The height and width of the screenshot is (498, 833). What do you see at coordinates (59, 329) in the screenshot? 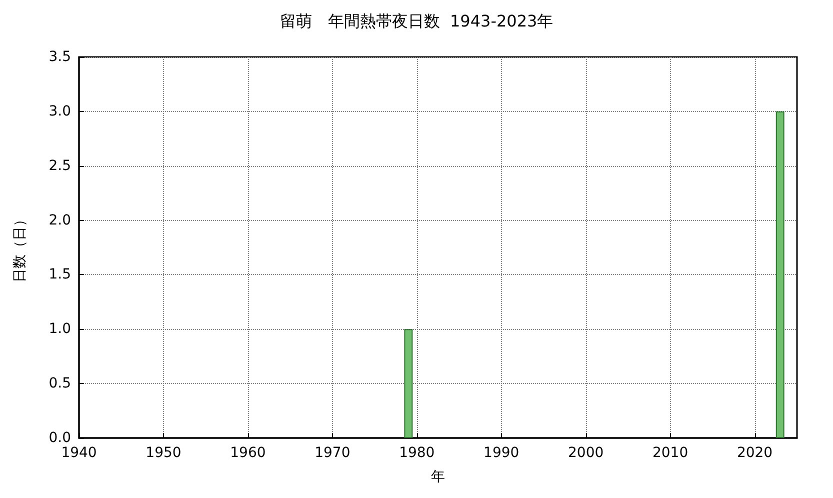
I see `y-tick-label: 1.0` at bounding box center [59, 329].